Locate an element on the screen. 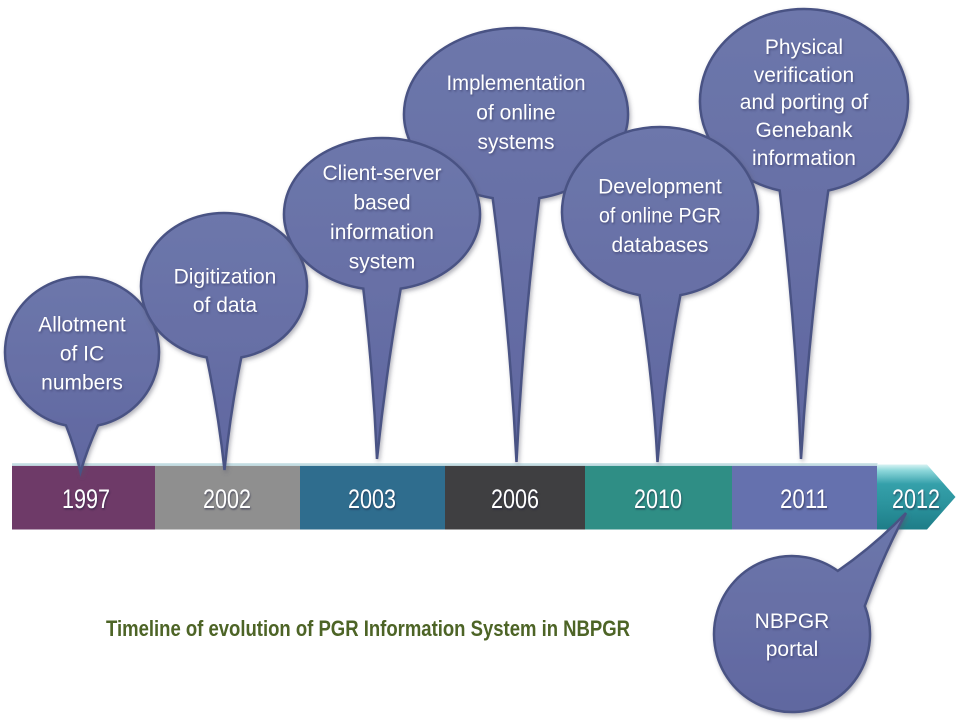 Image resolution: width=960 pixels, height=720 pixels. svg-text: portal is located at coordinates (792, 649).